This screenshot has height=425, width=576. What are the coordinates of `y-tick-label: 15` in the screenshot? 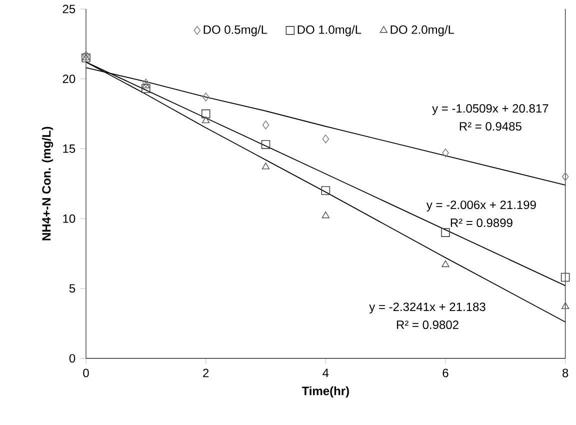 It's located at (69, 148).